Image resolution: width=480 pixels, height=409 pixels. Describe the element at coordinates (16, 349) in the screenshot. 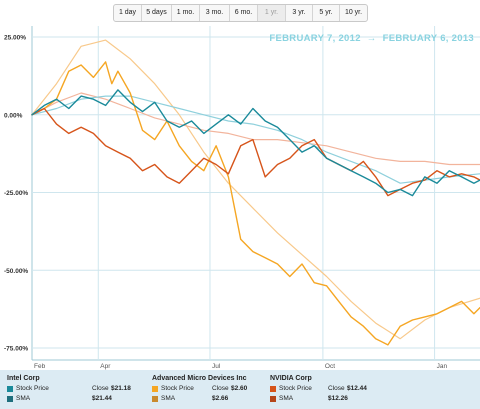

I see `y-tick-label: -75.00%` at that location.